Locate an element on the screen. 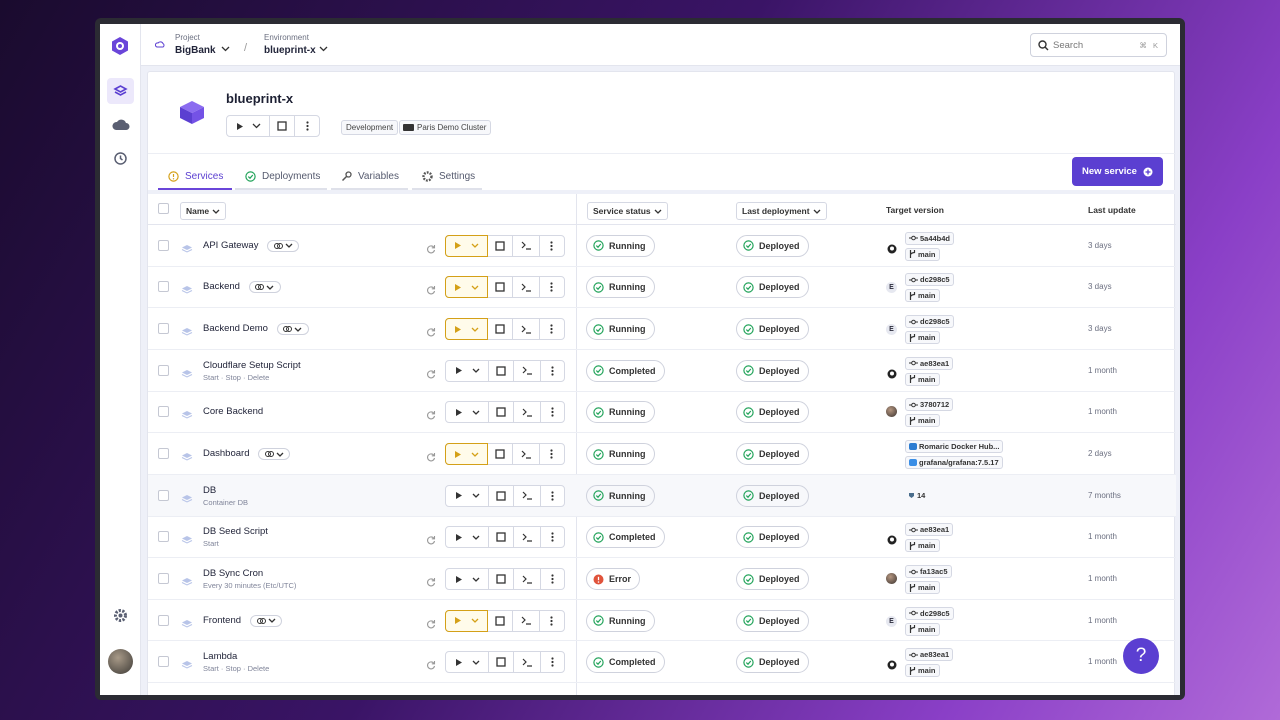  user-avatar is located at coordinates (120, 661).